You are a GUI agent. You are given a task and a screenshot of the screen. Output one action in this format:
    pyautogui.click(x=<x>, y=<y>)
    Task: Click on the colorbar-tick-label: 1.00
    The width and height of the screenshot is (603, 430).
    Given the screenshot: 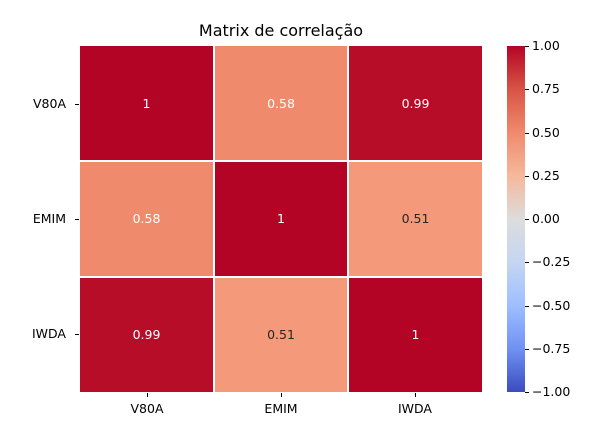 What is the action you would take?
    pyautogui.click(x=546, y=45)
    